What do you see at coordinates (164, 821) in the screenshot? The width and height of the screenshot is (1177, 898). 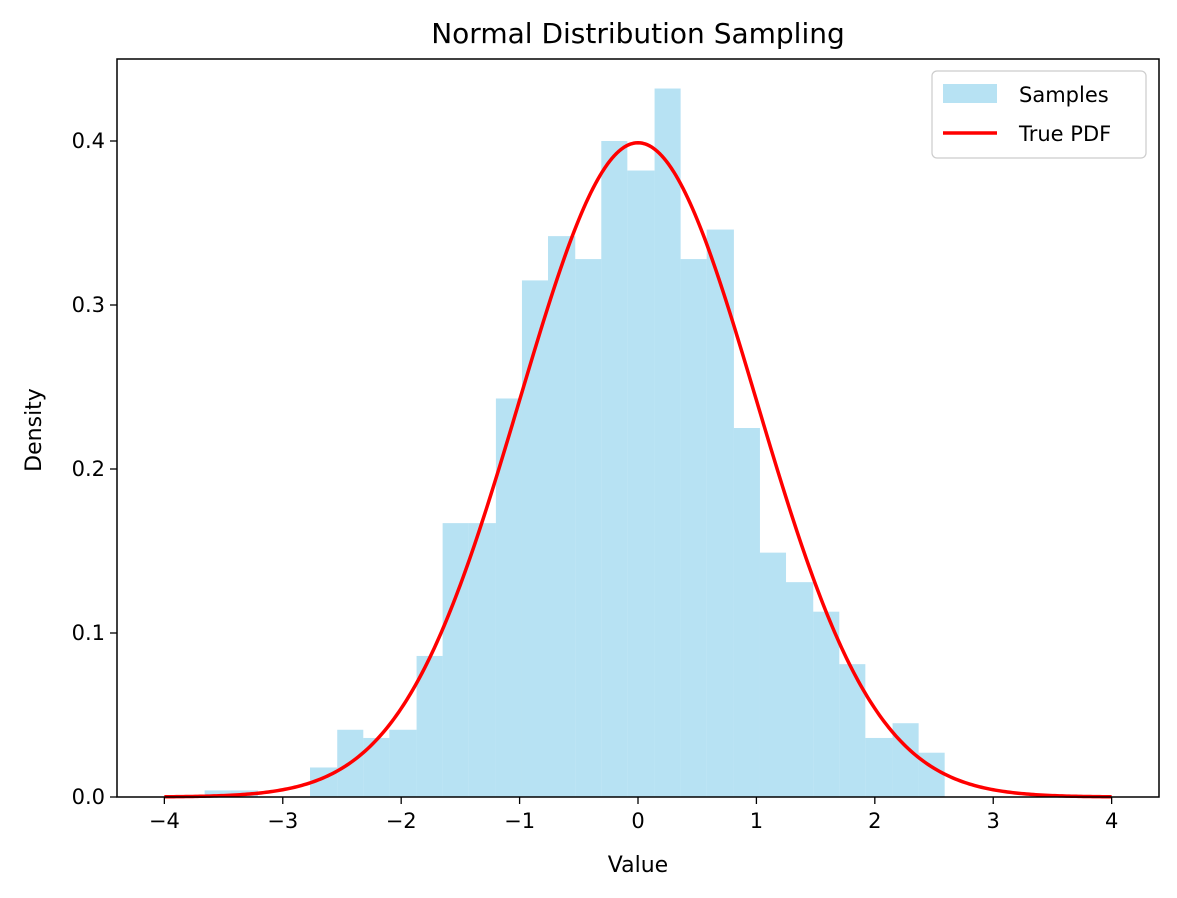 I see `x-tick-label: −4` at bounding box center [164, 821].